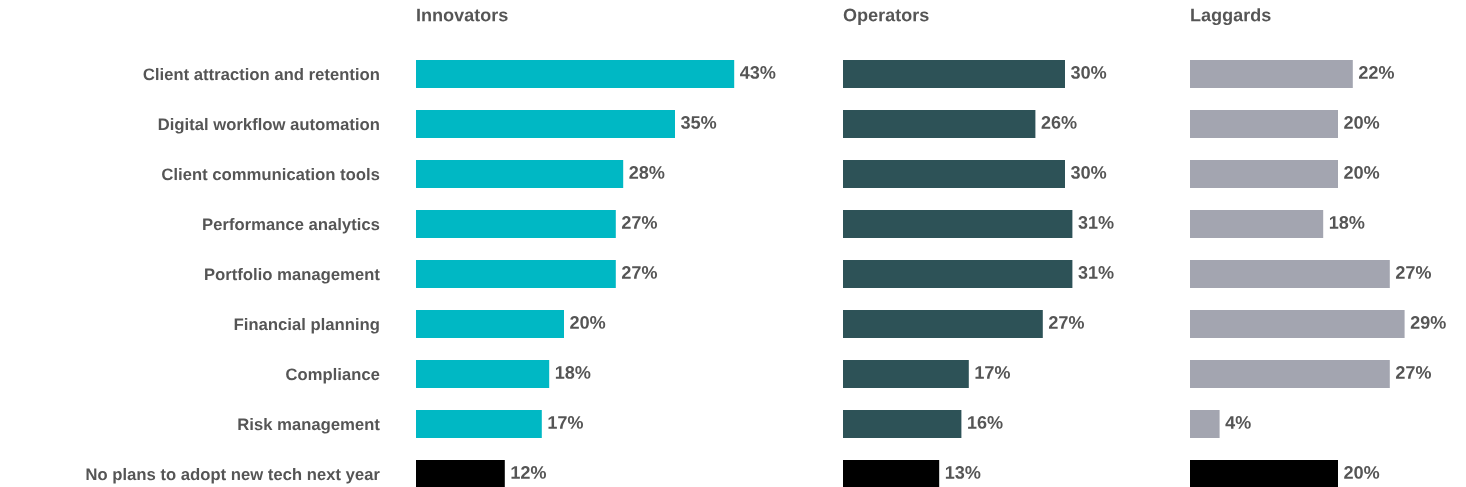 The image size is (1466, 487). Describe the element at coordinates (462, 15) in the screenshot. I see `chart-title: Innovators` at that location.